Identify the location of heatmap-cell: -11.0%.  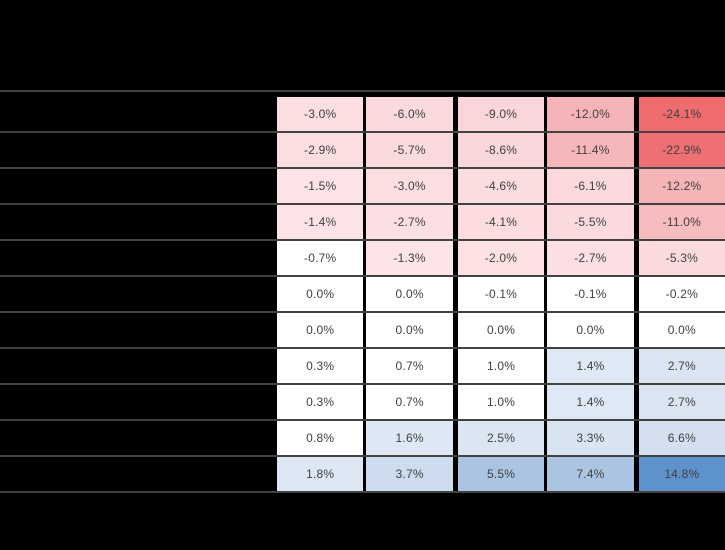
(679, 222).